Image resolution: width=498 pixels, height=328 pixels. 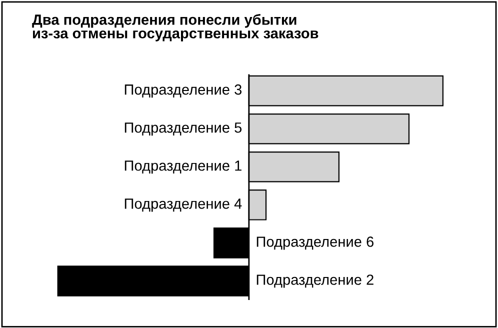 What do you see at coordinates (175, 28) in the screenshot?
I see `chart-title: Два подразделения понесли убытки из-за отмены государственных заказов` at bounding box center [175, 28].